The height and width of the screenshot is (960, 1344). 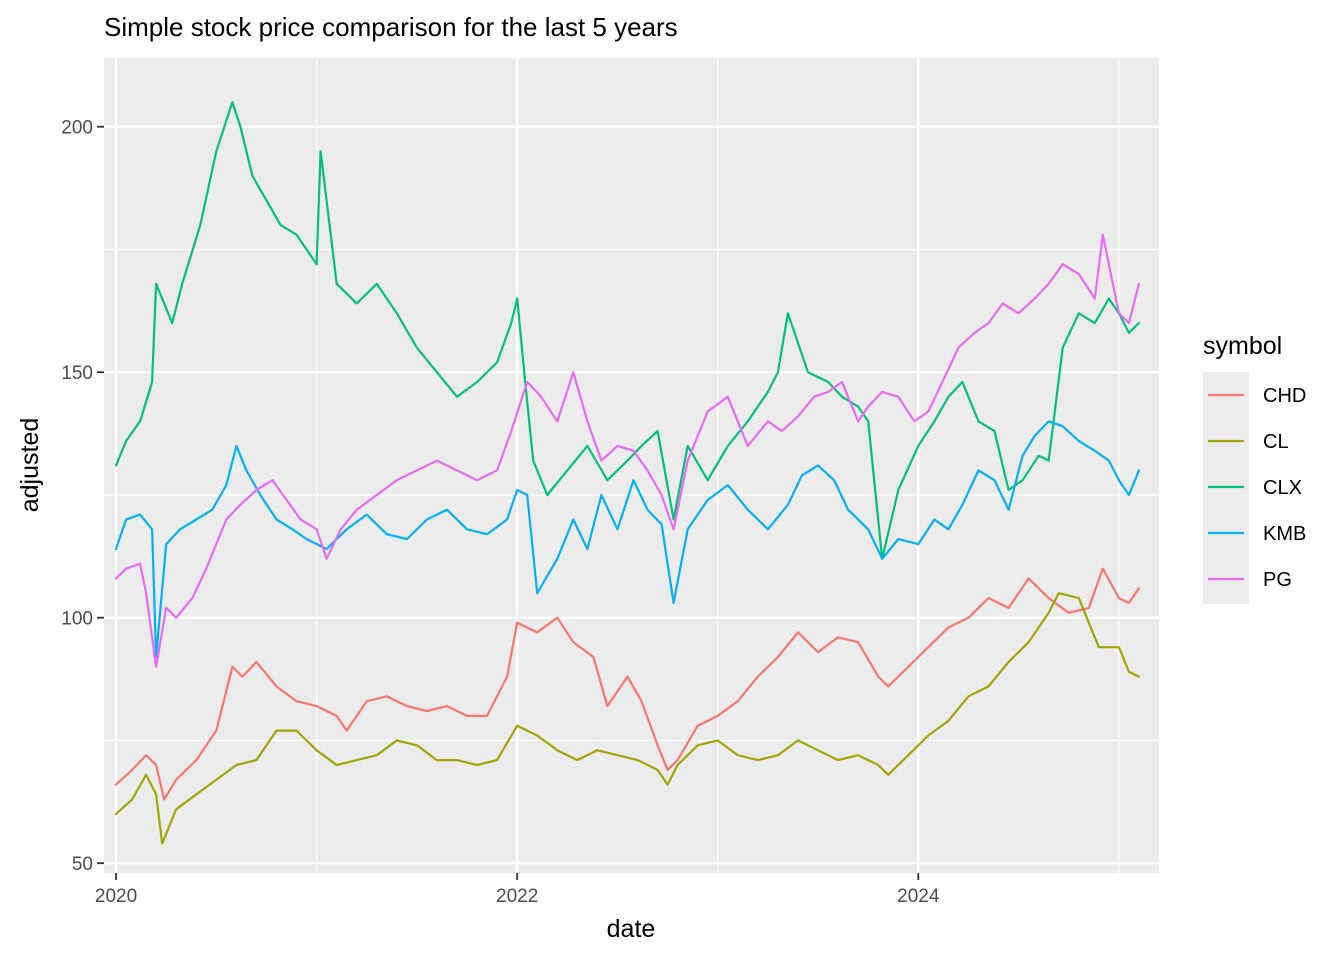 I want to click on x-tick-label: 2020, so click(x=116, y=896).